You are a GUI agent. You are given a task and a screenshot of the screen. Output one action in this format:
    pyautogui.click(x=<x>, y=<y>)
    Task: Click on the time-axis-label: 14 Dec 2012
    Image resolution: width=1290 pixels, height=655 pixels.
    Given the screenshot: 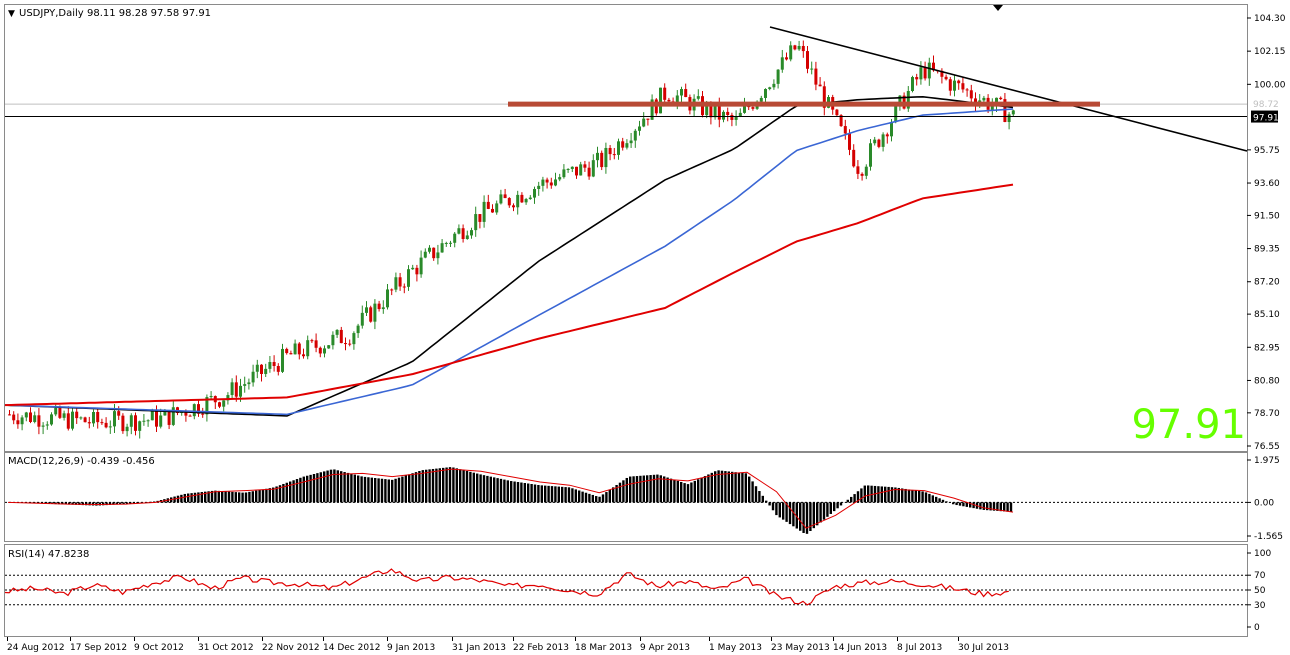 What is the action you would take?
    pyautogui.click(x=352, y=648)
    